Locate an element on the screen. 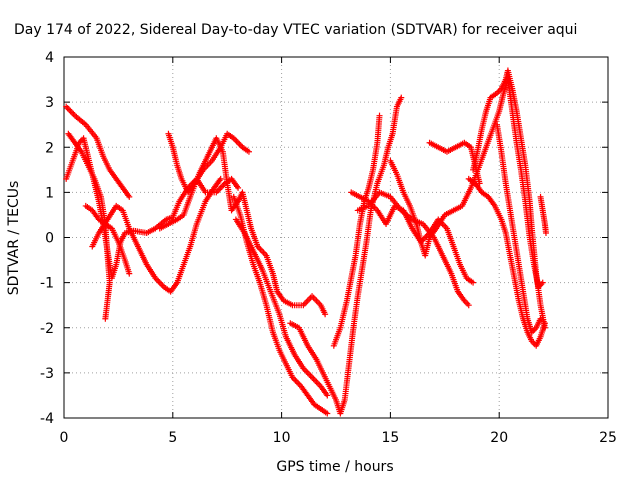 This screenshot has width=640, height=480. x-tick-label: 20 is located at coordinates (499, 438).